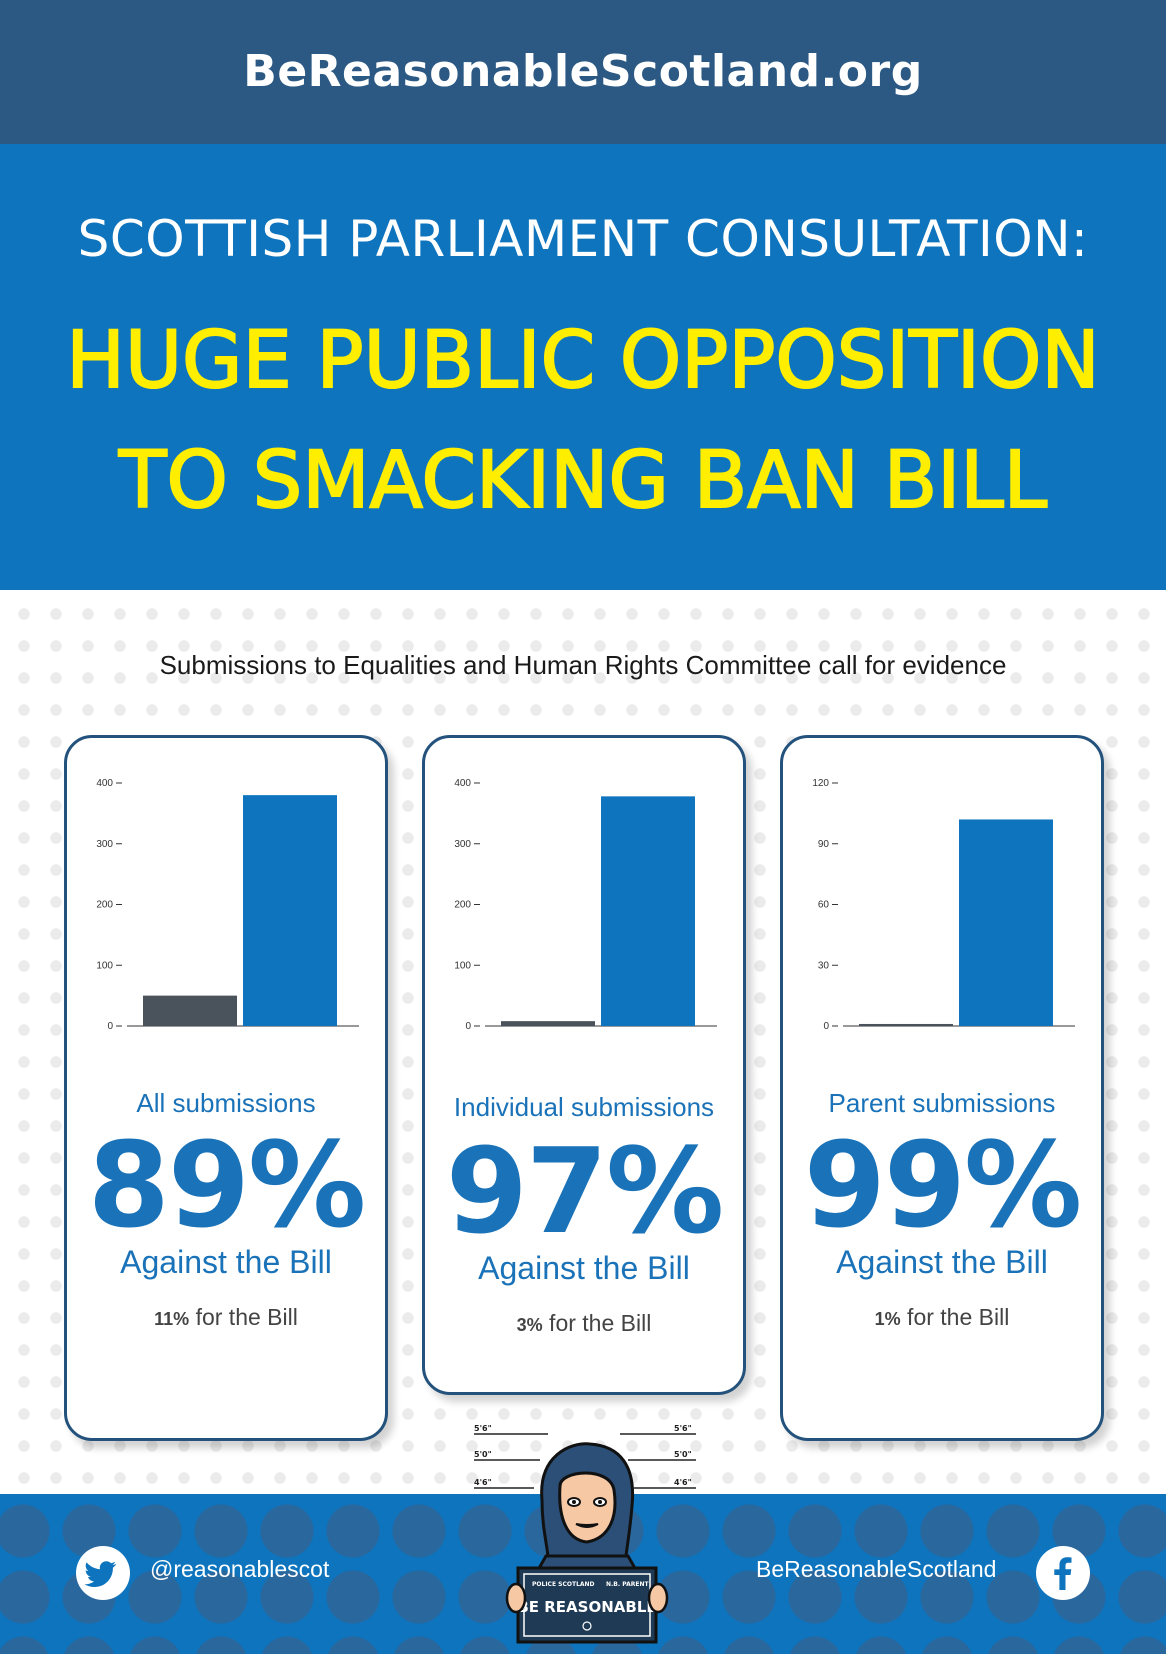 This screenshot has height=1654, width=1166. Describe the element at coordinates (483, 1482) in the screenshot. I see `height-mark-left-3: 4'6"` at that location.